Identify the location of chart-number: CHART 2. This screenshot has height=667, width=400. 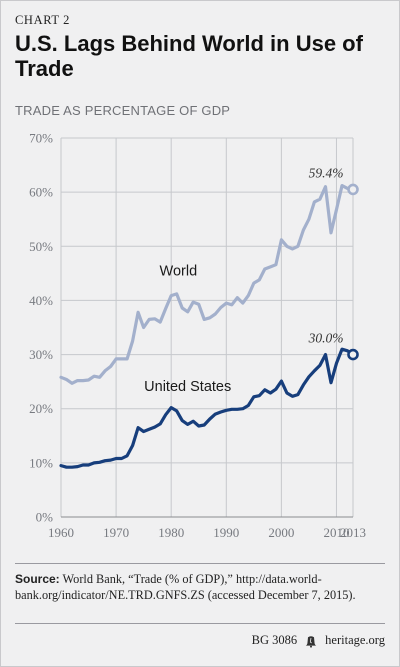
(42, 20).